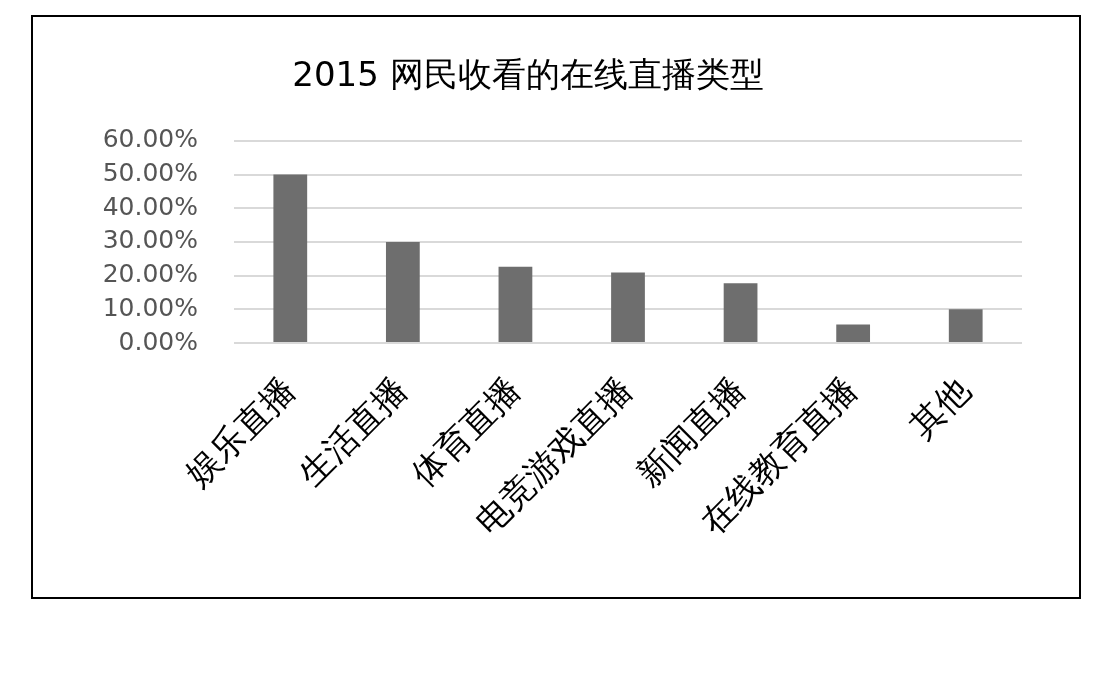 This screenshot has width=1117, height=691. I want to click on y-tick-label: 50.00%, so click(150, 172).